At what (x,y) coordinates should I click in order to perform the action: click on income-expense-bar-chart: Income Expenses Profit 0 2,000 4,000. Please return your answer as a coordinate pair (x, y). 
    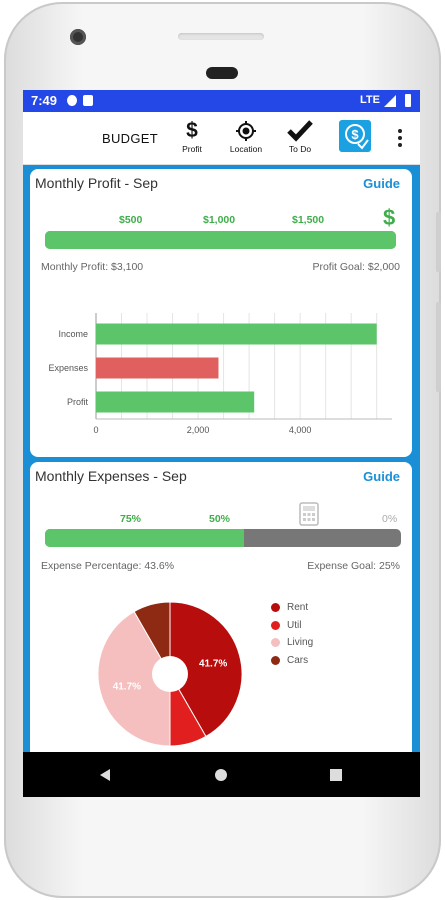
    Looking at the image, I should click on (220, 374).